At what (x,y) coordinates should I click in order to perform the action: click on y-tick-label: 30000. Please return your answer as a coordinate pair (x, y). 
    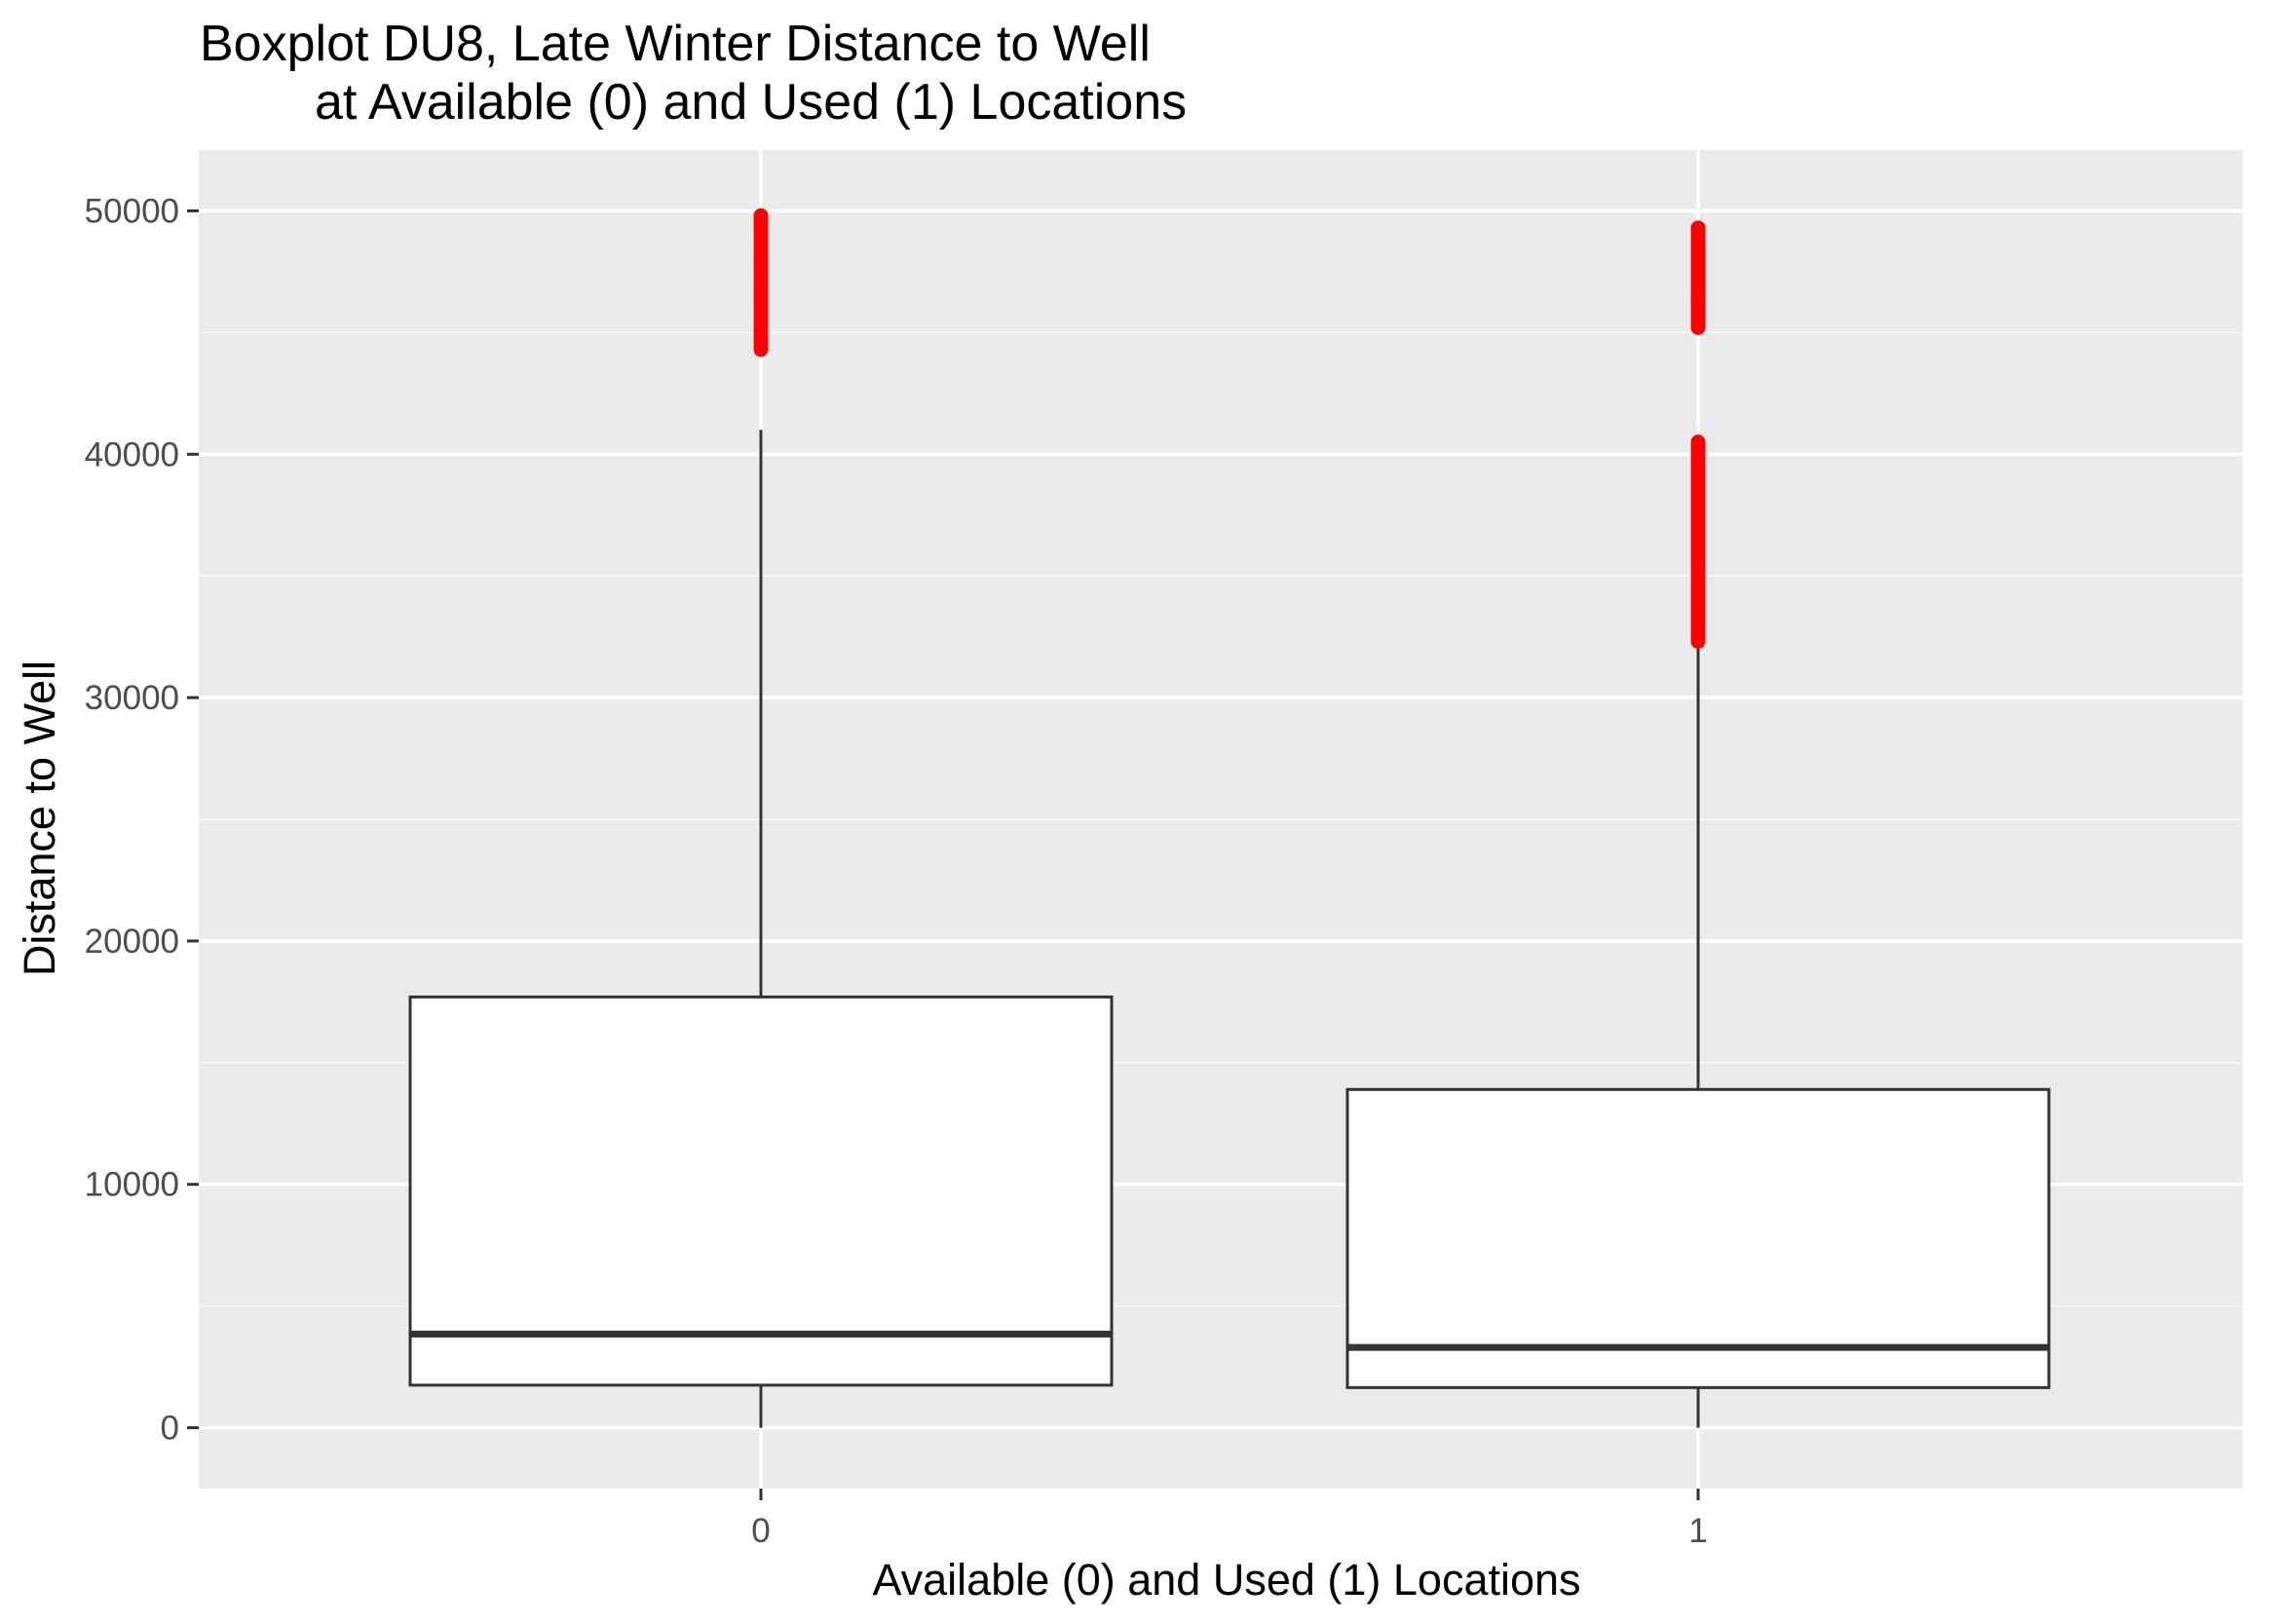
    Looking at the image, I should click on (132, 698).